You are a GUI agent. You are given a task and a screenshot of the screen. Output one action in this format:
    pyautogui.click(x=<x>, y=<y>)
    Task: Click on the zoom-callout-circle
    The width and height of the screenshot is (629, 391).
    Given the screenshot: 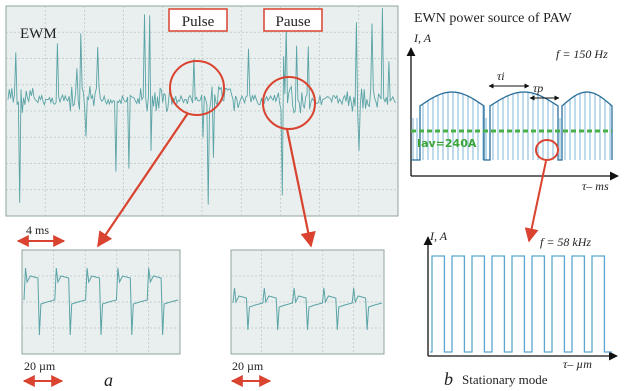 What is the action you would take?
    pyautogui.click(x=547, y=150)
    